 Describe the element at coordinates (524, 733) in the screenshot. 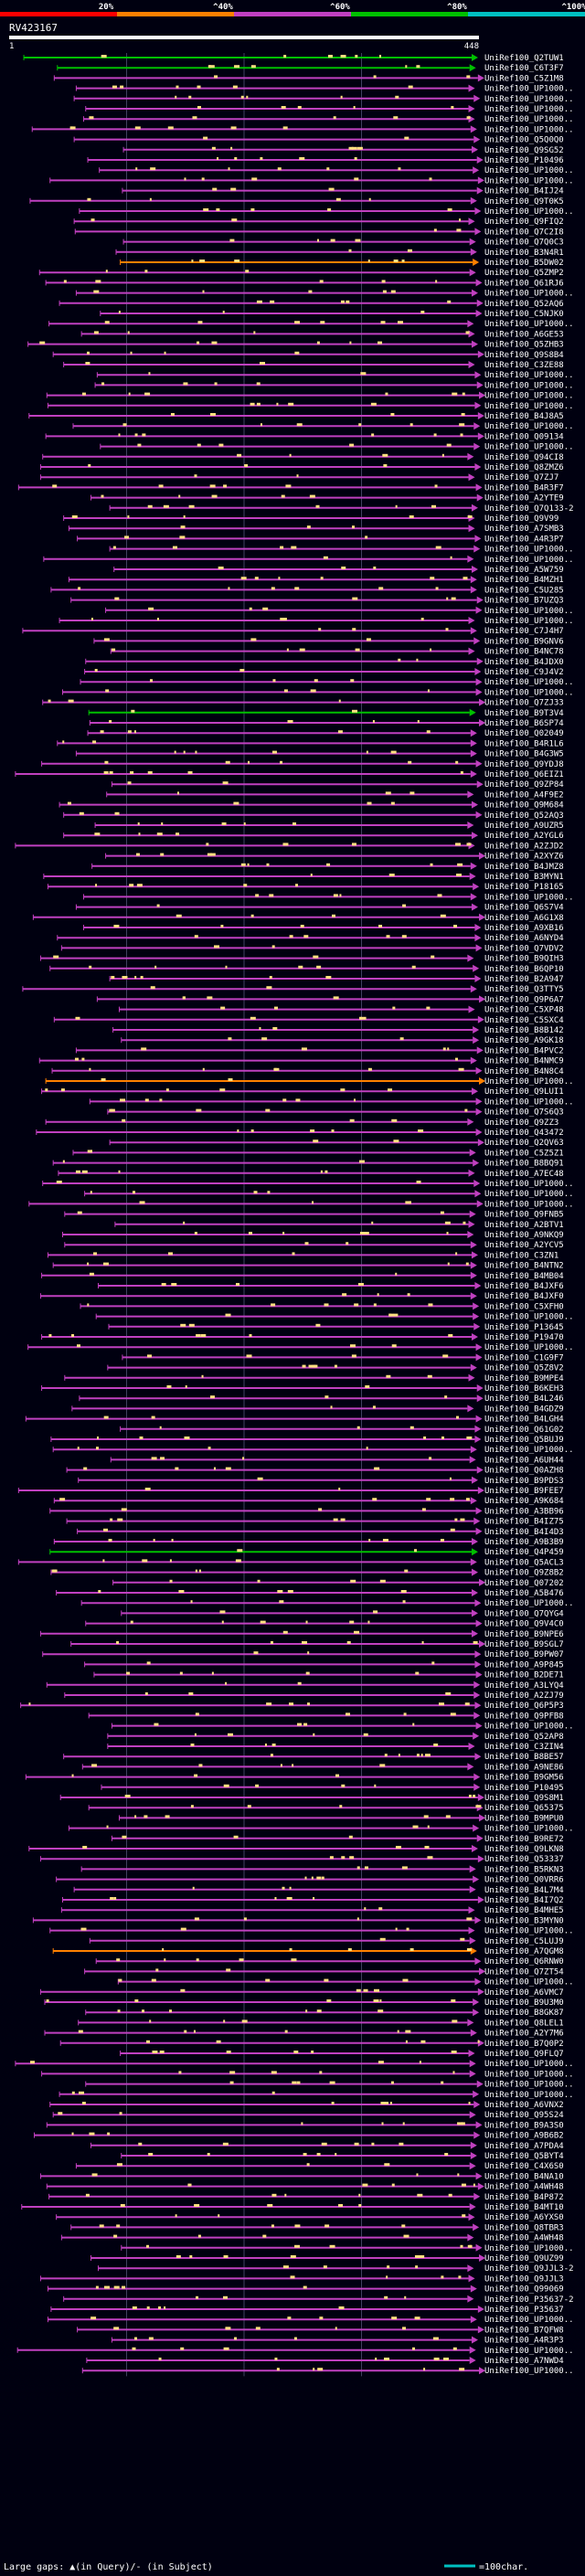

I see `hit-label: UniRef100_Q02049` at that location.